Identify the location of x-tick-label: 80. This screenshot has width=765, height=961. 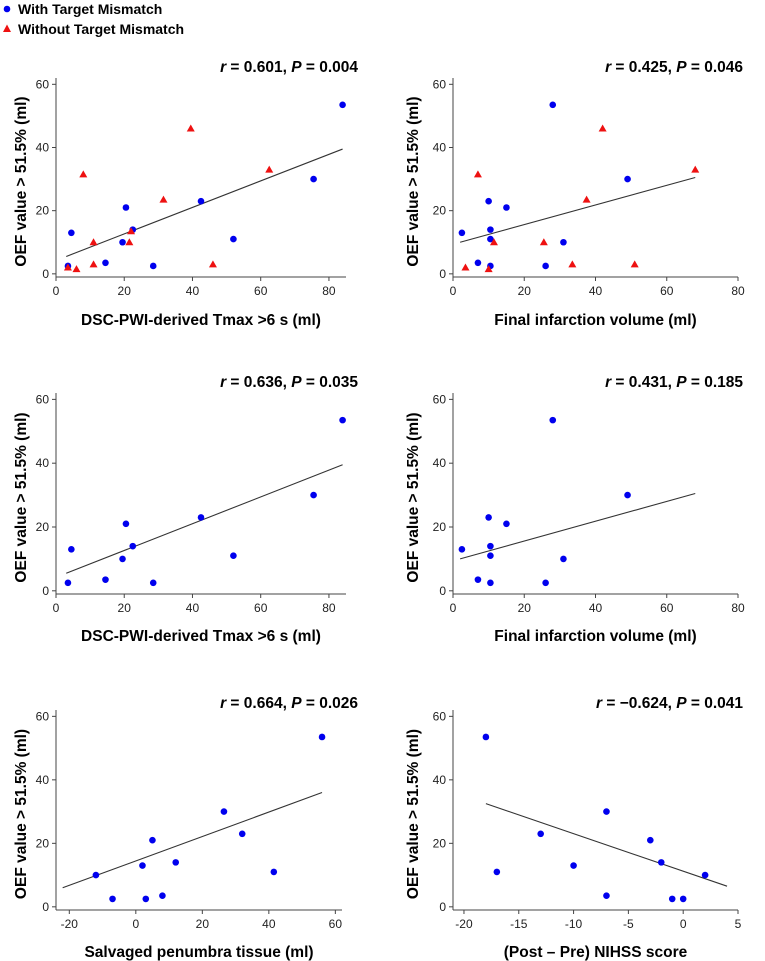
(738, 608).